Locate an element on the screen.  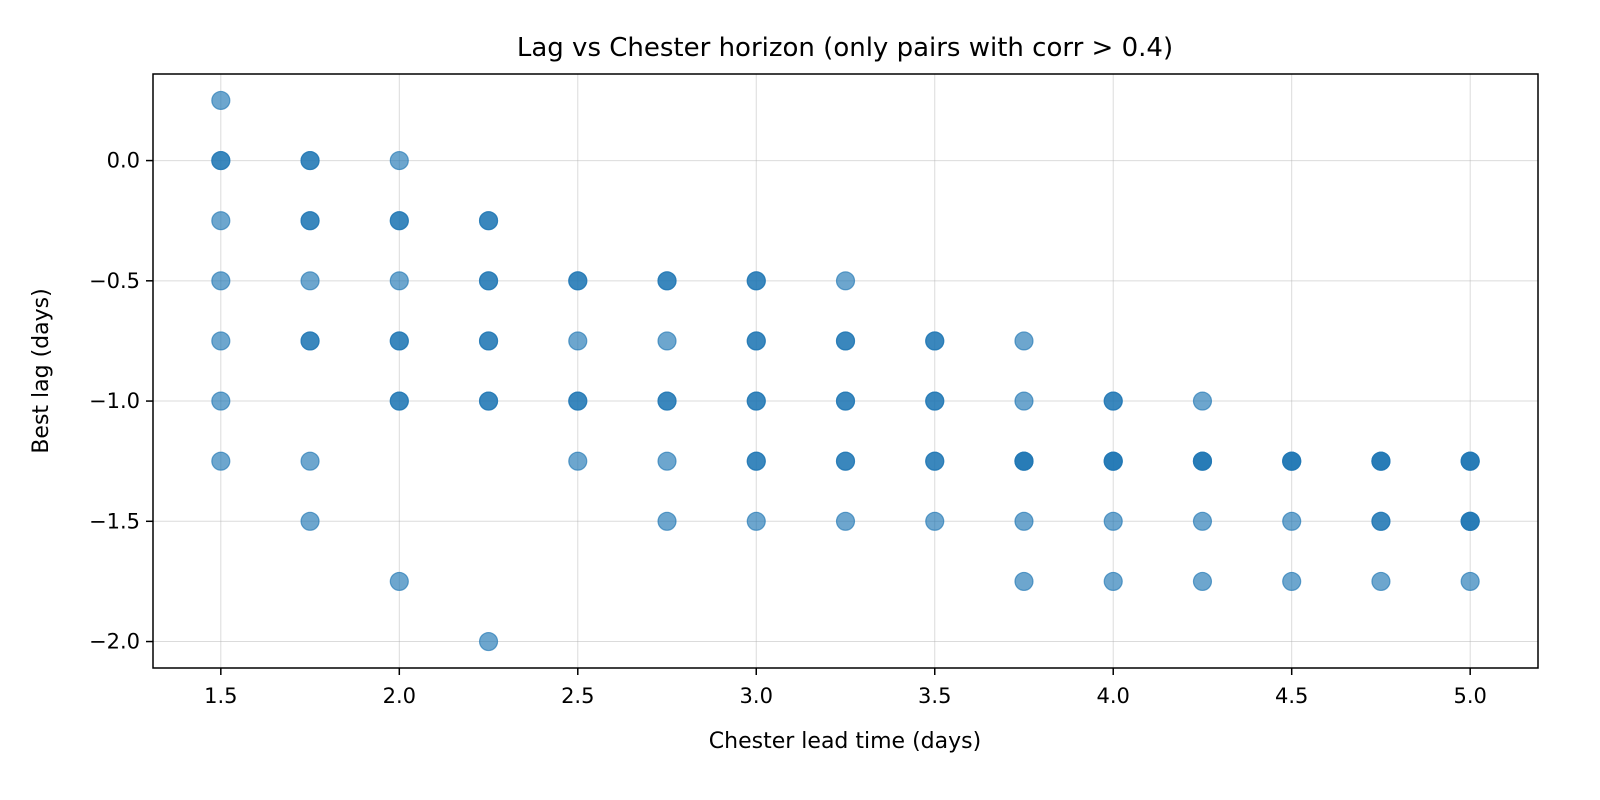
y-tick-label: −1.0 is located at coordinates (114, 401).